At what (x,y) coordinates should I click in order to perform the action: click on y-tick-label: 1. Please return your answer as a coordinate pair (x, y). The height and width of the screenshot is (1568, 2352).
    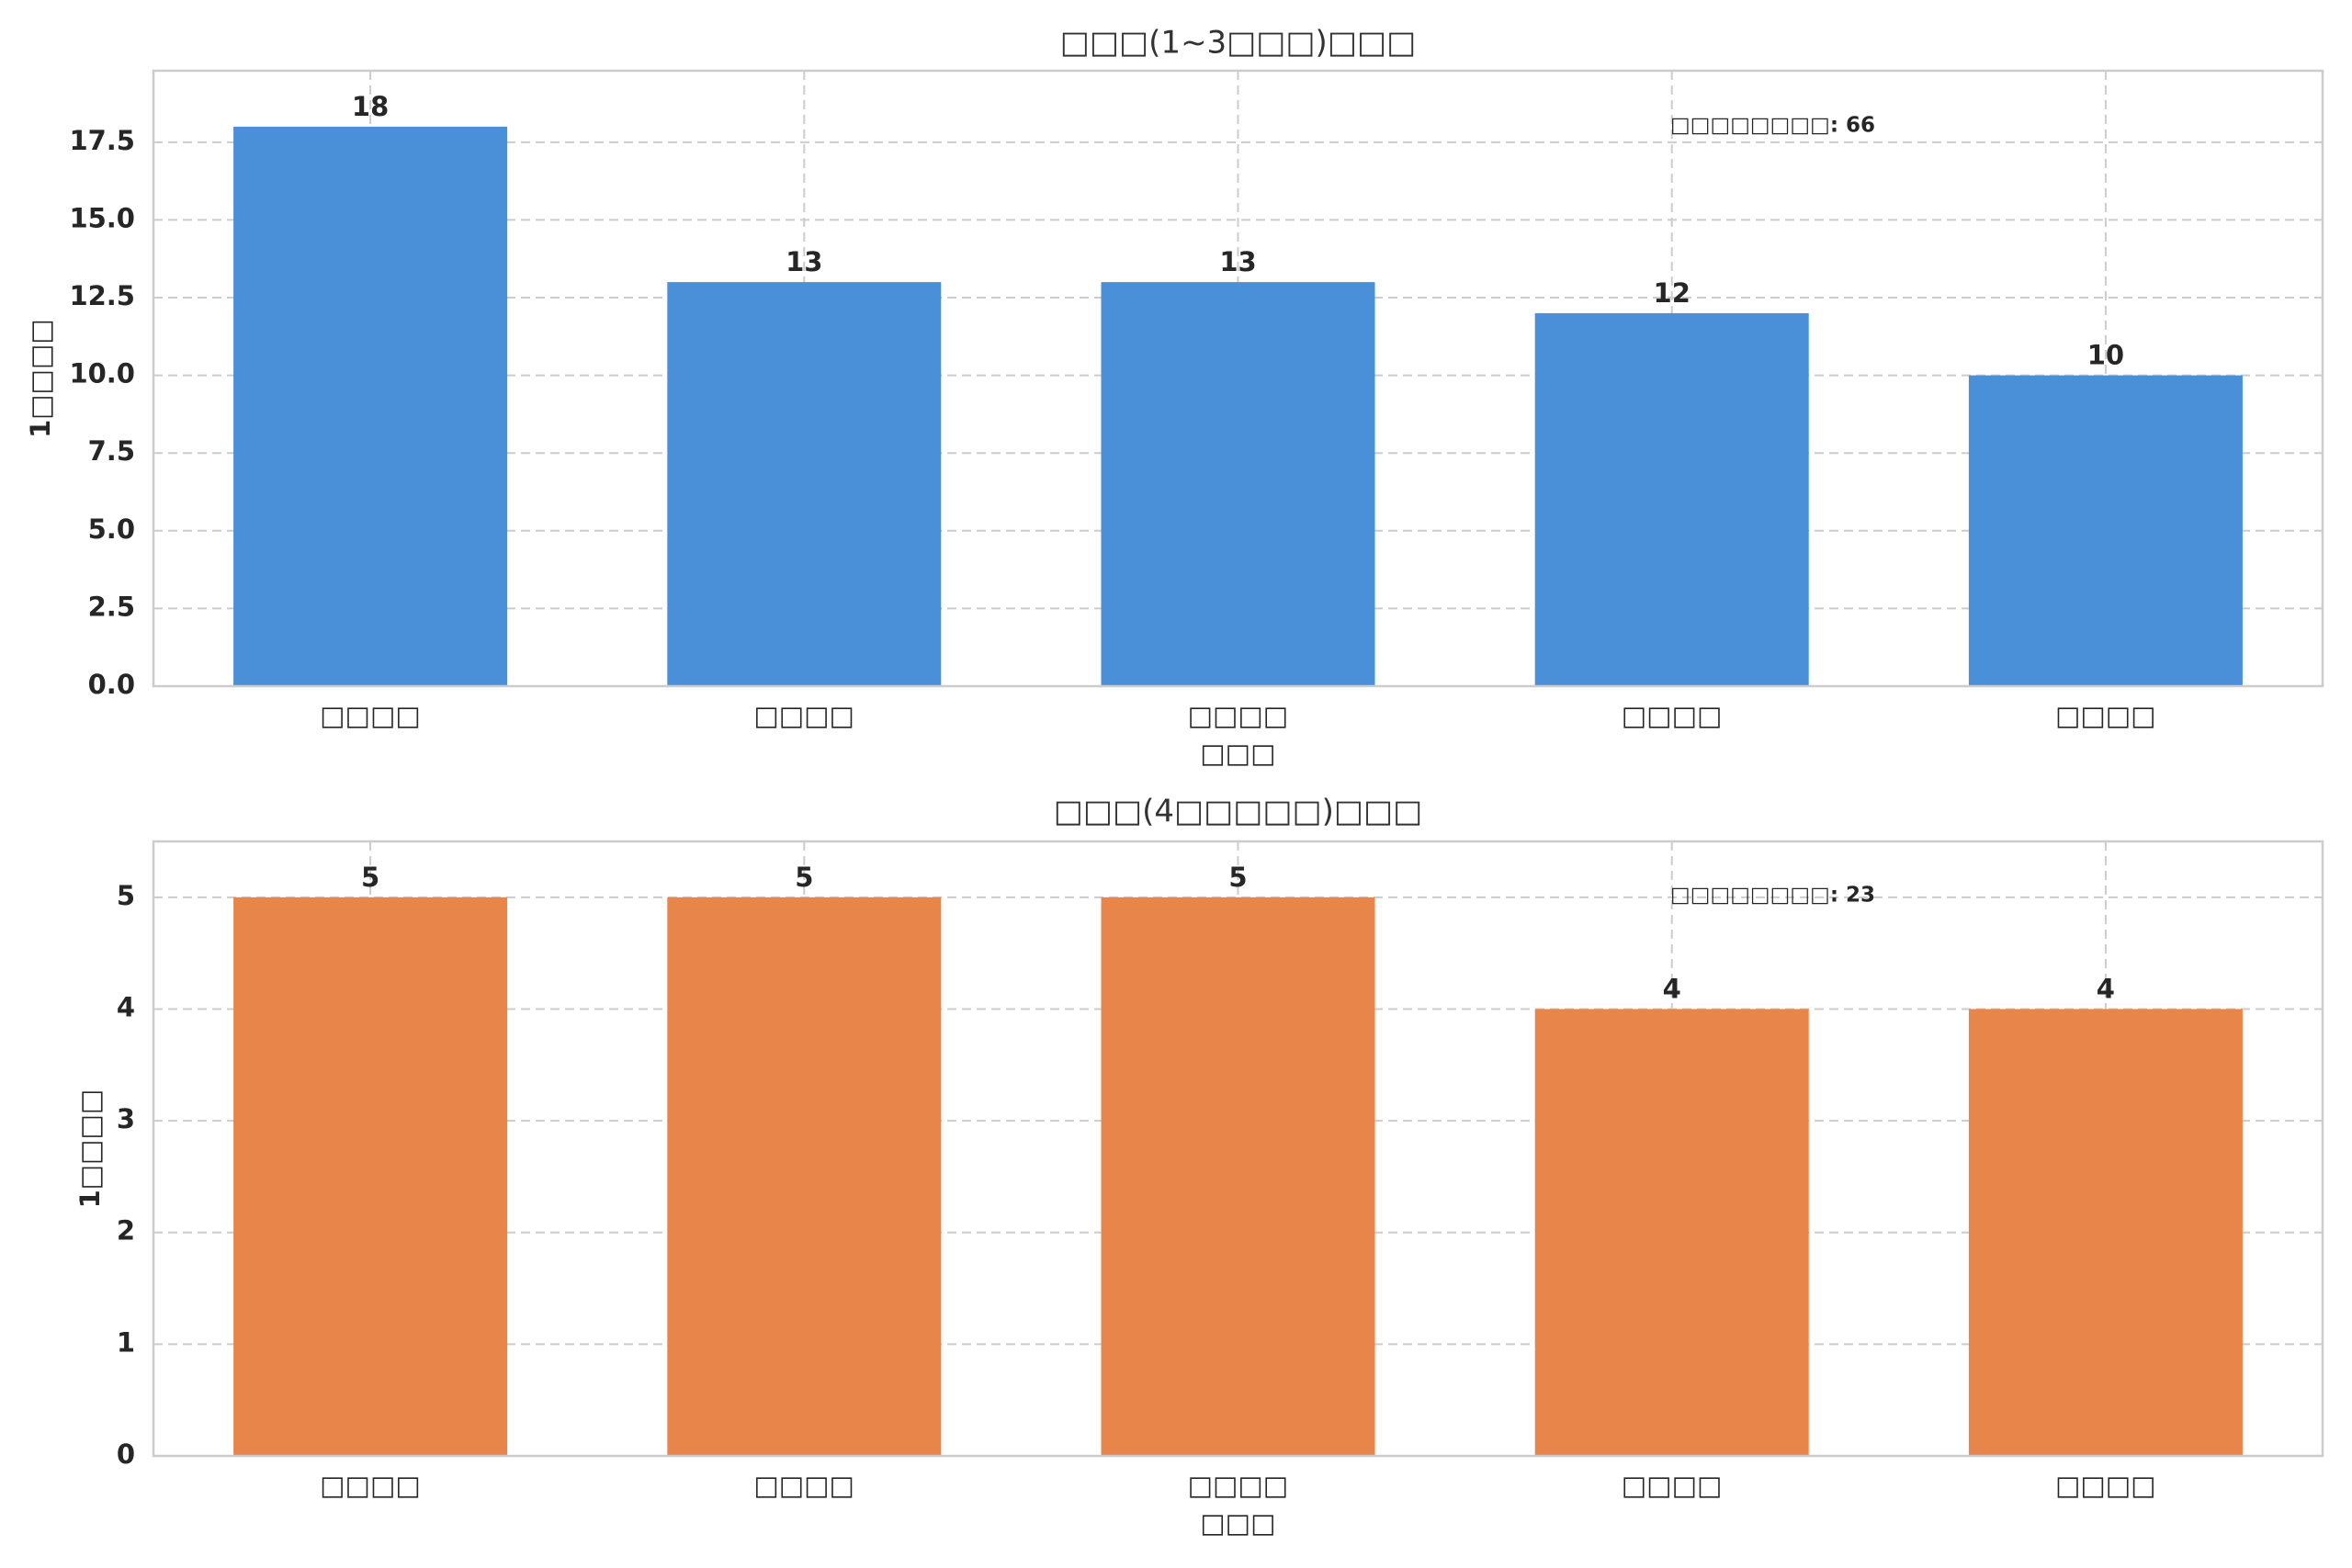
    Looking at the image, I should click on (126, 1342).